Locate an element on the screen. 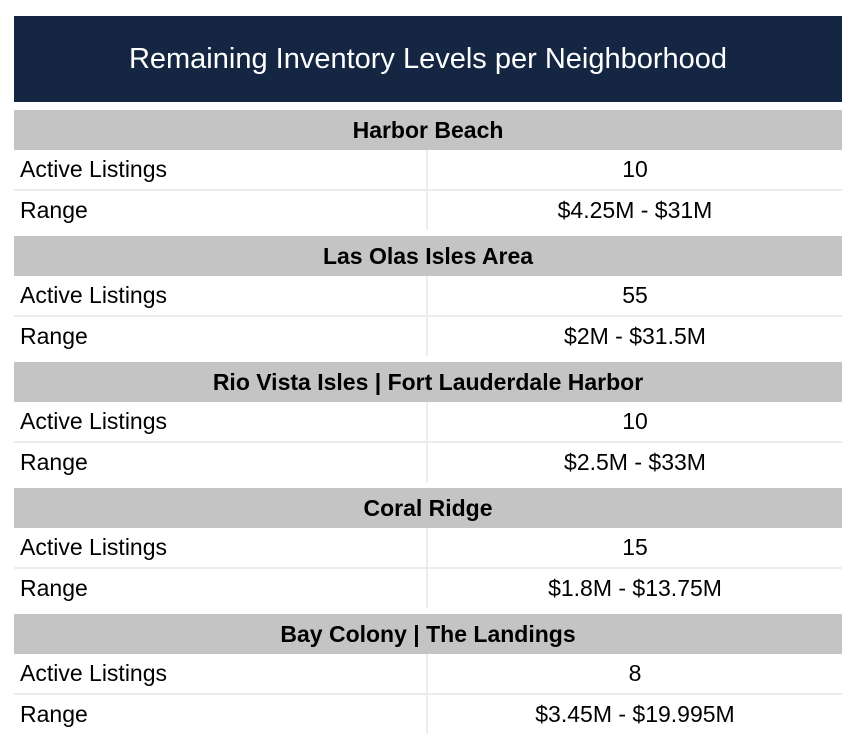 The image size is (858, 746). row-value: $1.8M - $13.75M is located at coordinates (635, 588).